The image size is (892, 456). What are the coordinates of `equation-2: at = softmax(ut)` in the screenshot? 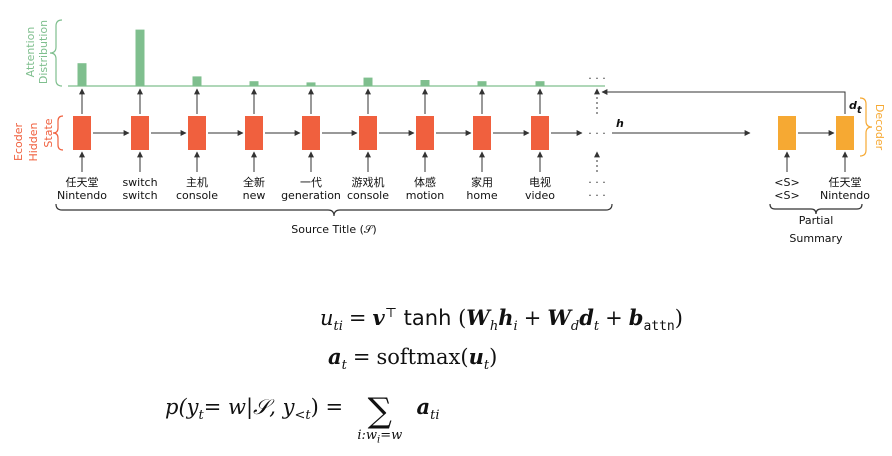 It's located at (412, 358).